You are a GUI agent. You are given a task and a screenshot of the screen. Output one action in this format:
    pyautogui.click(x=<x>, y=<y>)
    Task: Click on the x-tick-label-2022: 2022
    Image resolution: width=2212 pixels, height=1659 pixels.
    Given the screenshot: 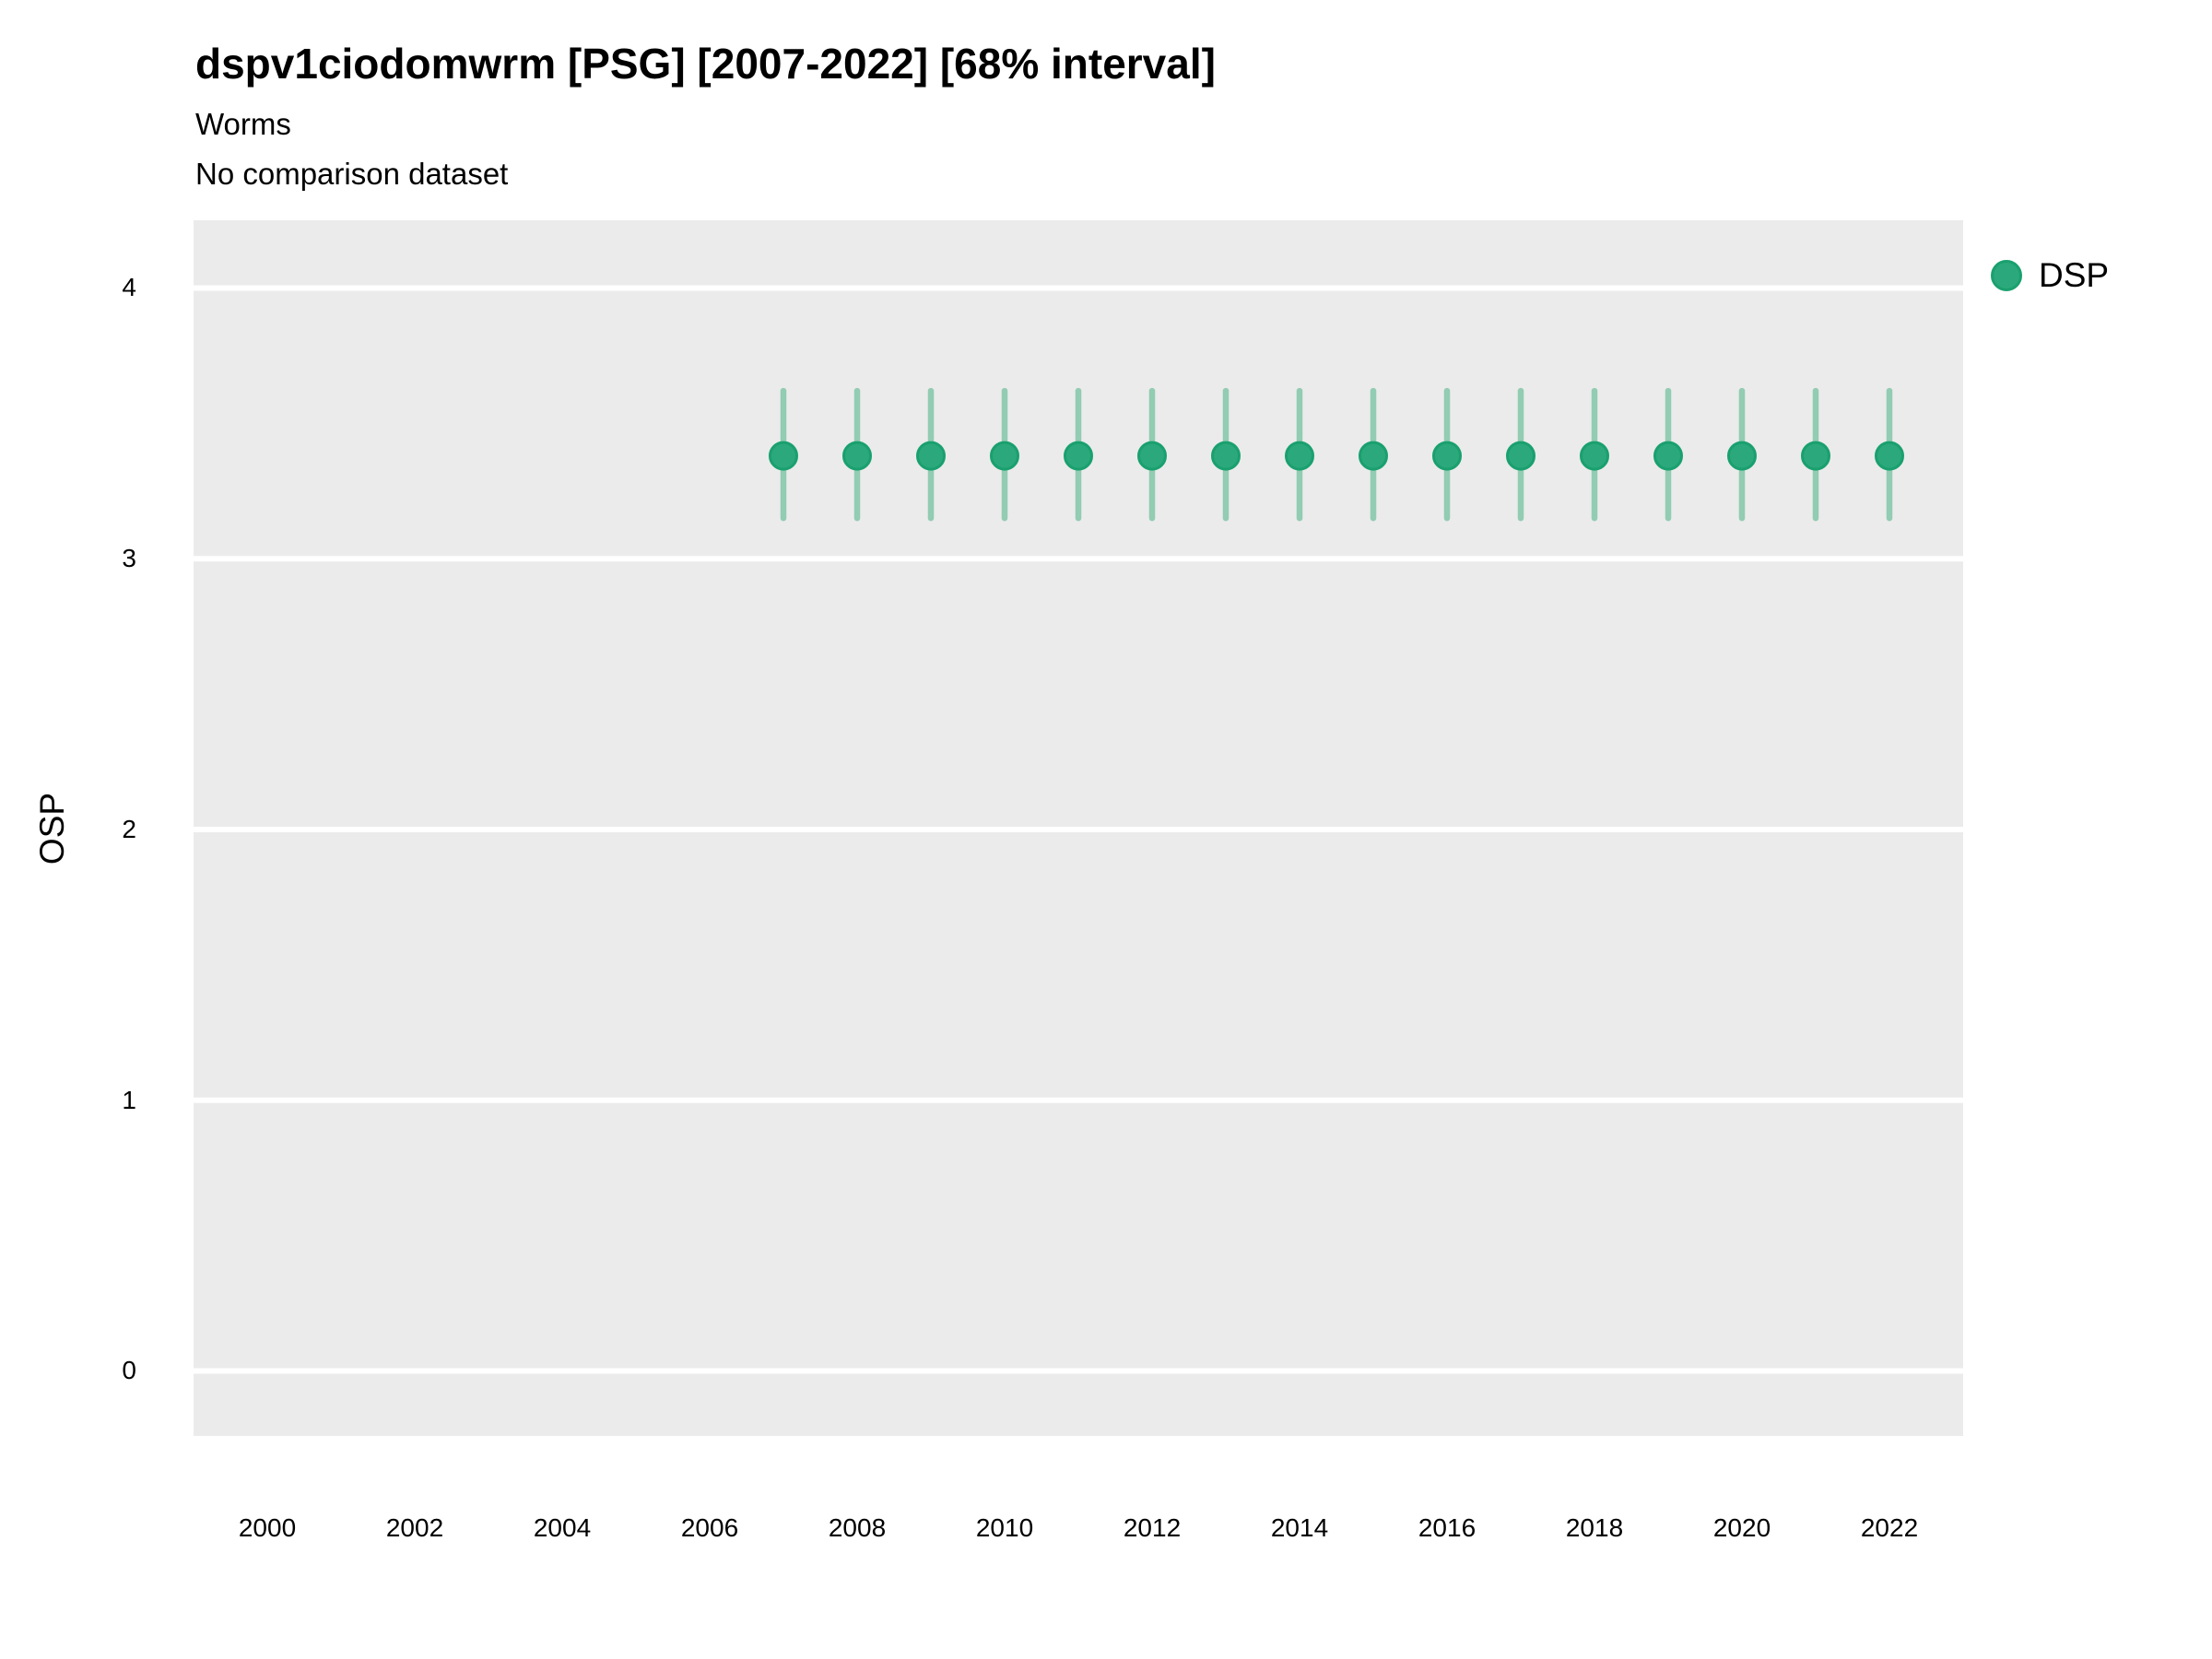 What is the action you would take?
    pyautogui.click(x=1889, y=1527)
    